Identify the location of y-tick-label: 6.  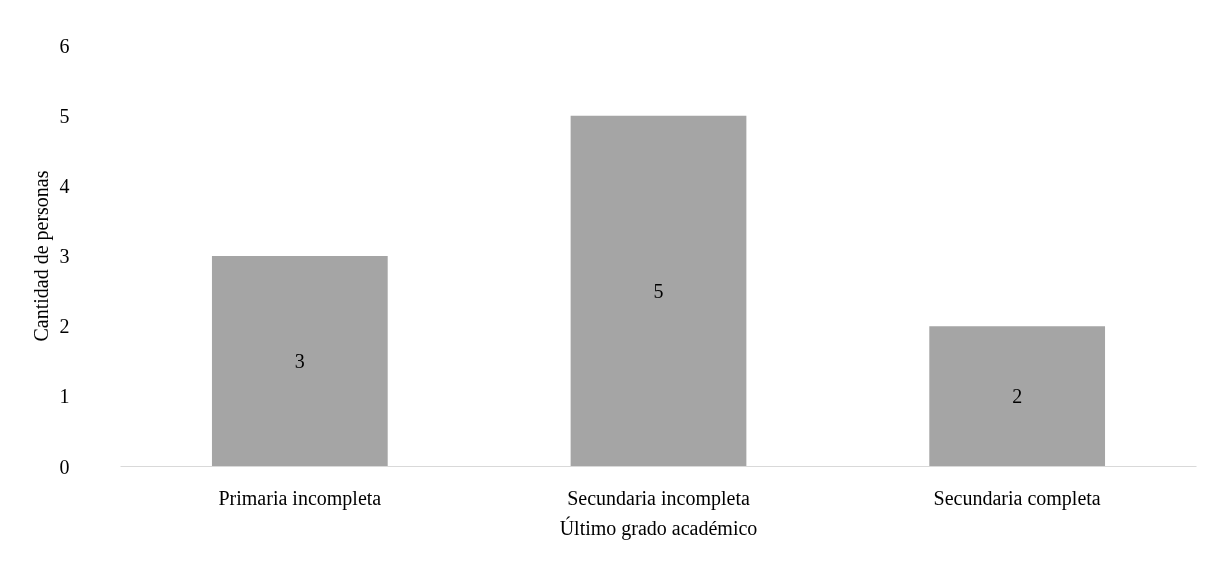
(64, 45).